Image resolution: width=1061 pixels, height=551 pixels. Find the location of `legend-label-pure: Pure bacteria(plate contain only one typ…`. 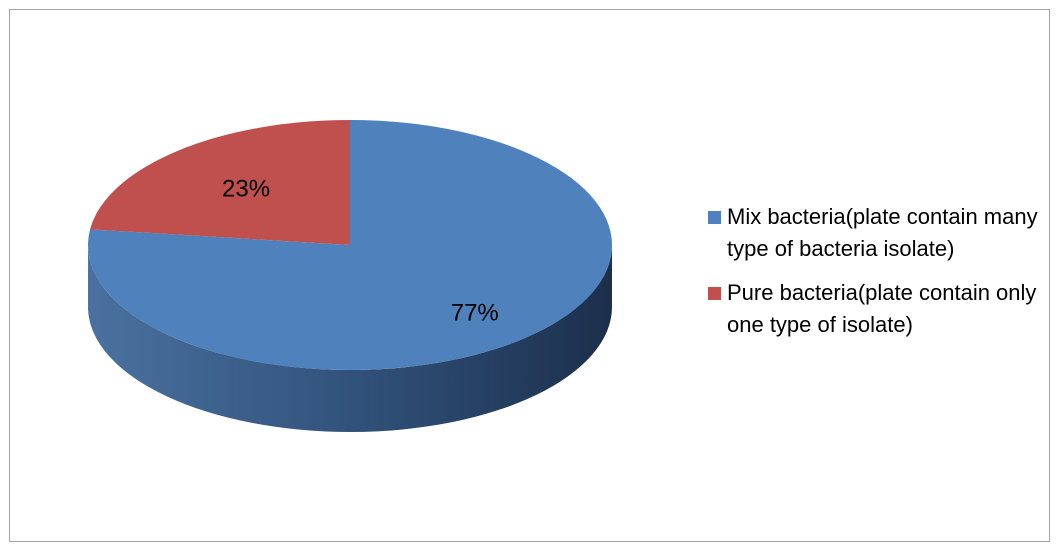

legend-label-pure: Pure bacteria(plate contain only one typ… is located at coordinates (882, 308).